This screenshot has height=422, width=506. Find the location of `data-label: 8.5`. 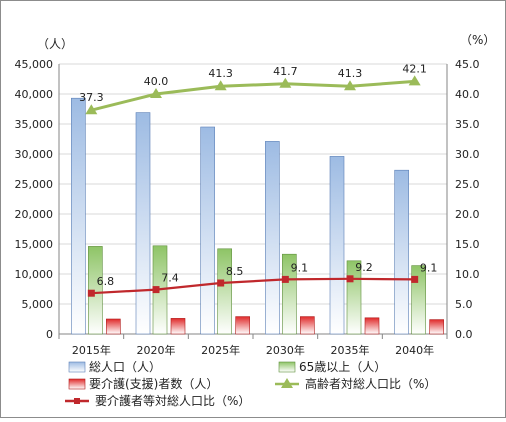

data-label: 8.5 is located at coordinates (235, 271).